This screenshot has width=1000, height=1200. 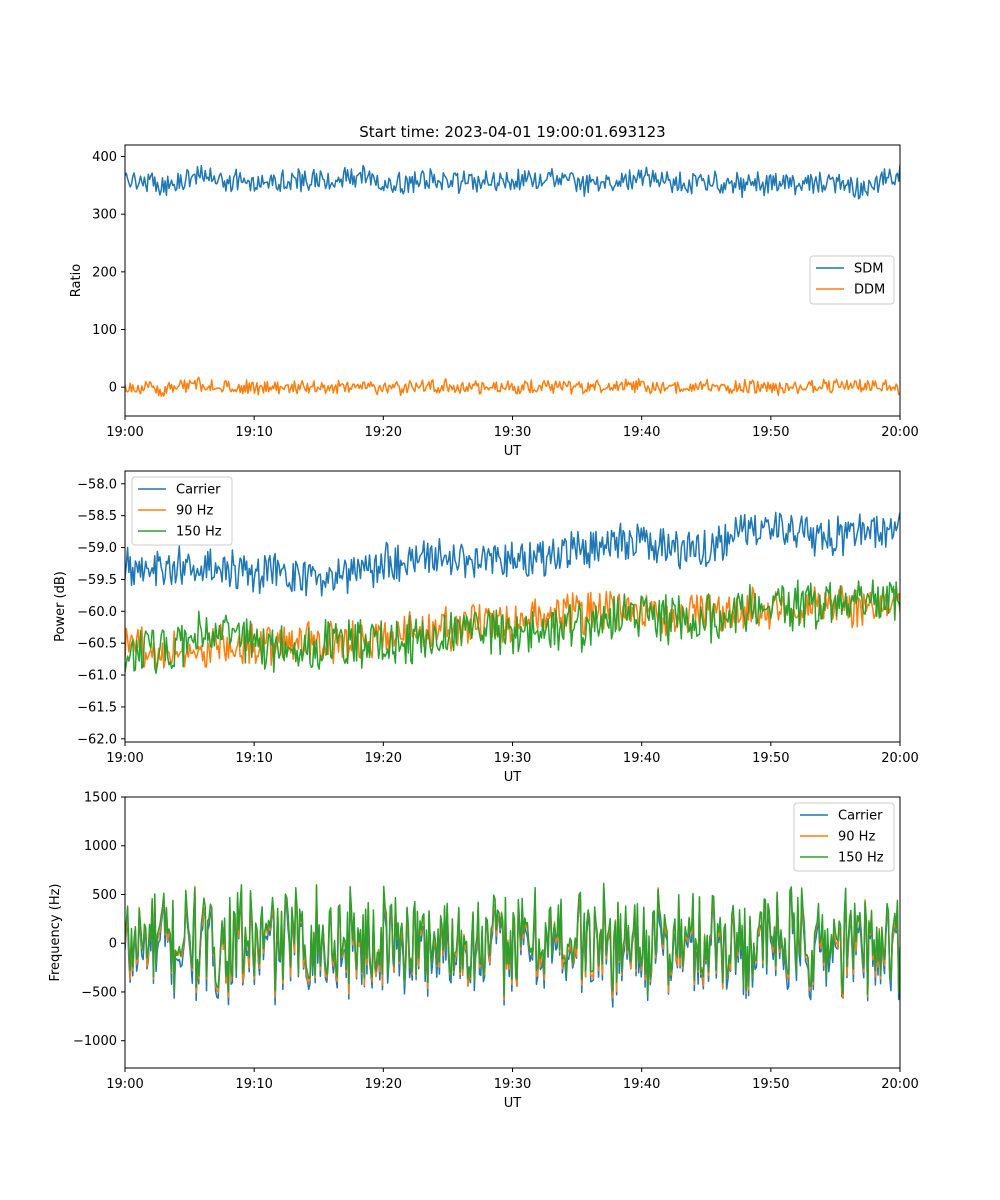 What do you see at coordinates (97, 707) in the screenshot?
I see `y-tick-label: −61.5` at bounding box center [97, 707].